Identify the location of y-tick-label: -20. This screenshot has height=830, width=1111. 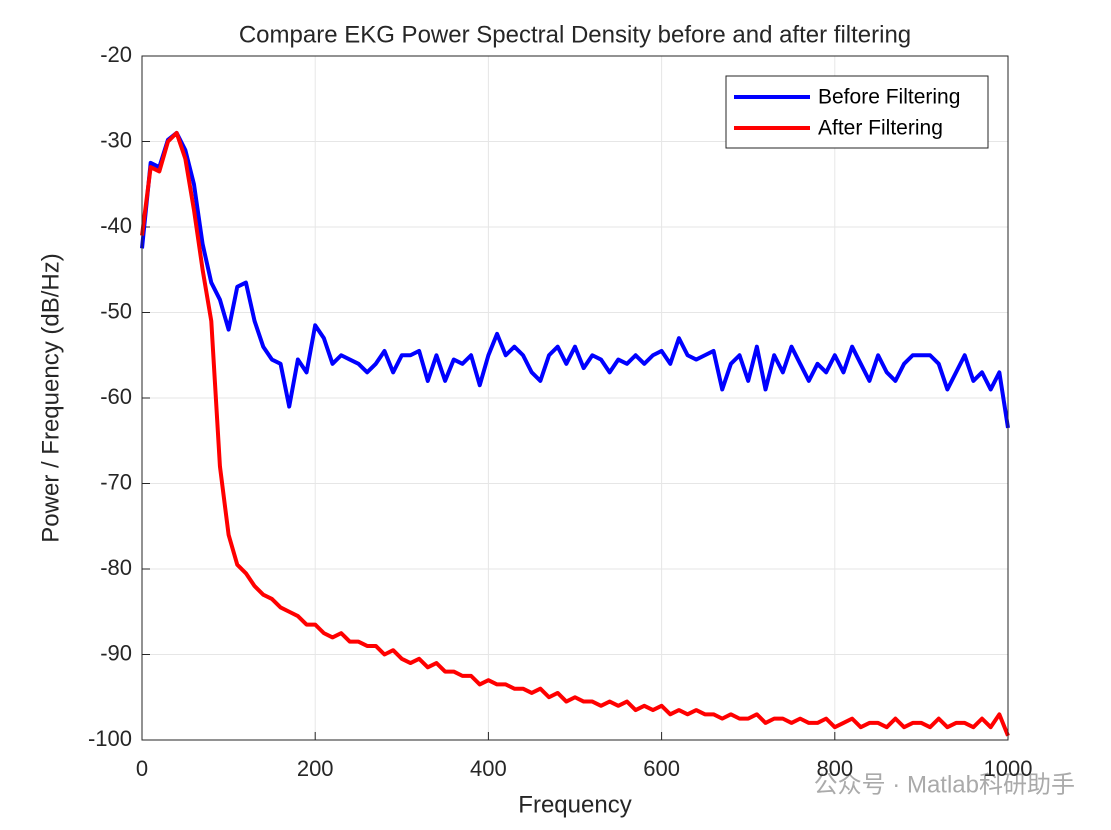
(116, 54).